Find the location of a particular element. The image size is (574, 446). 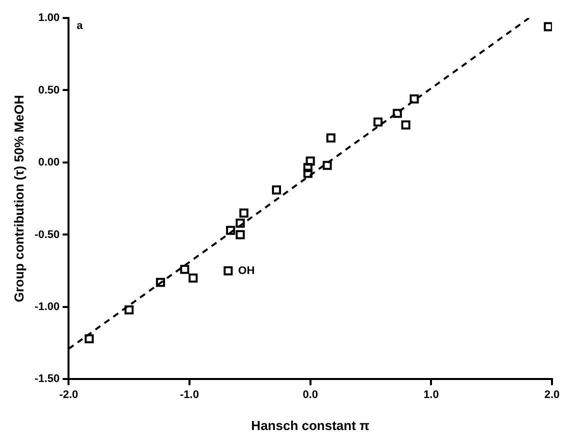

x-tick-label: 2.0 is located at coordinates (552, 394).